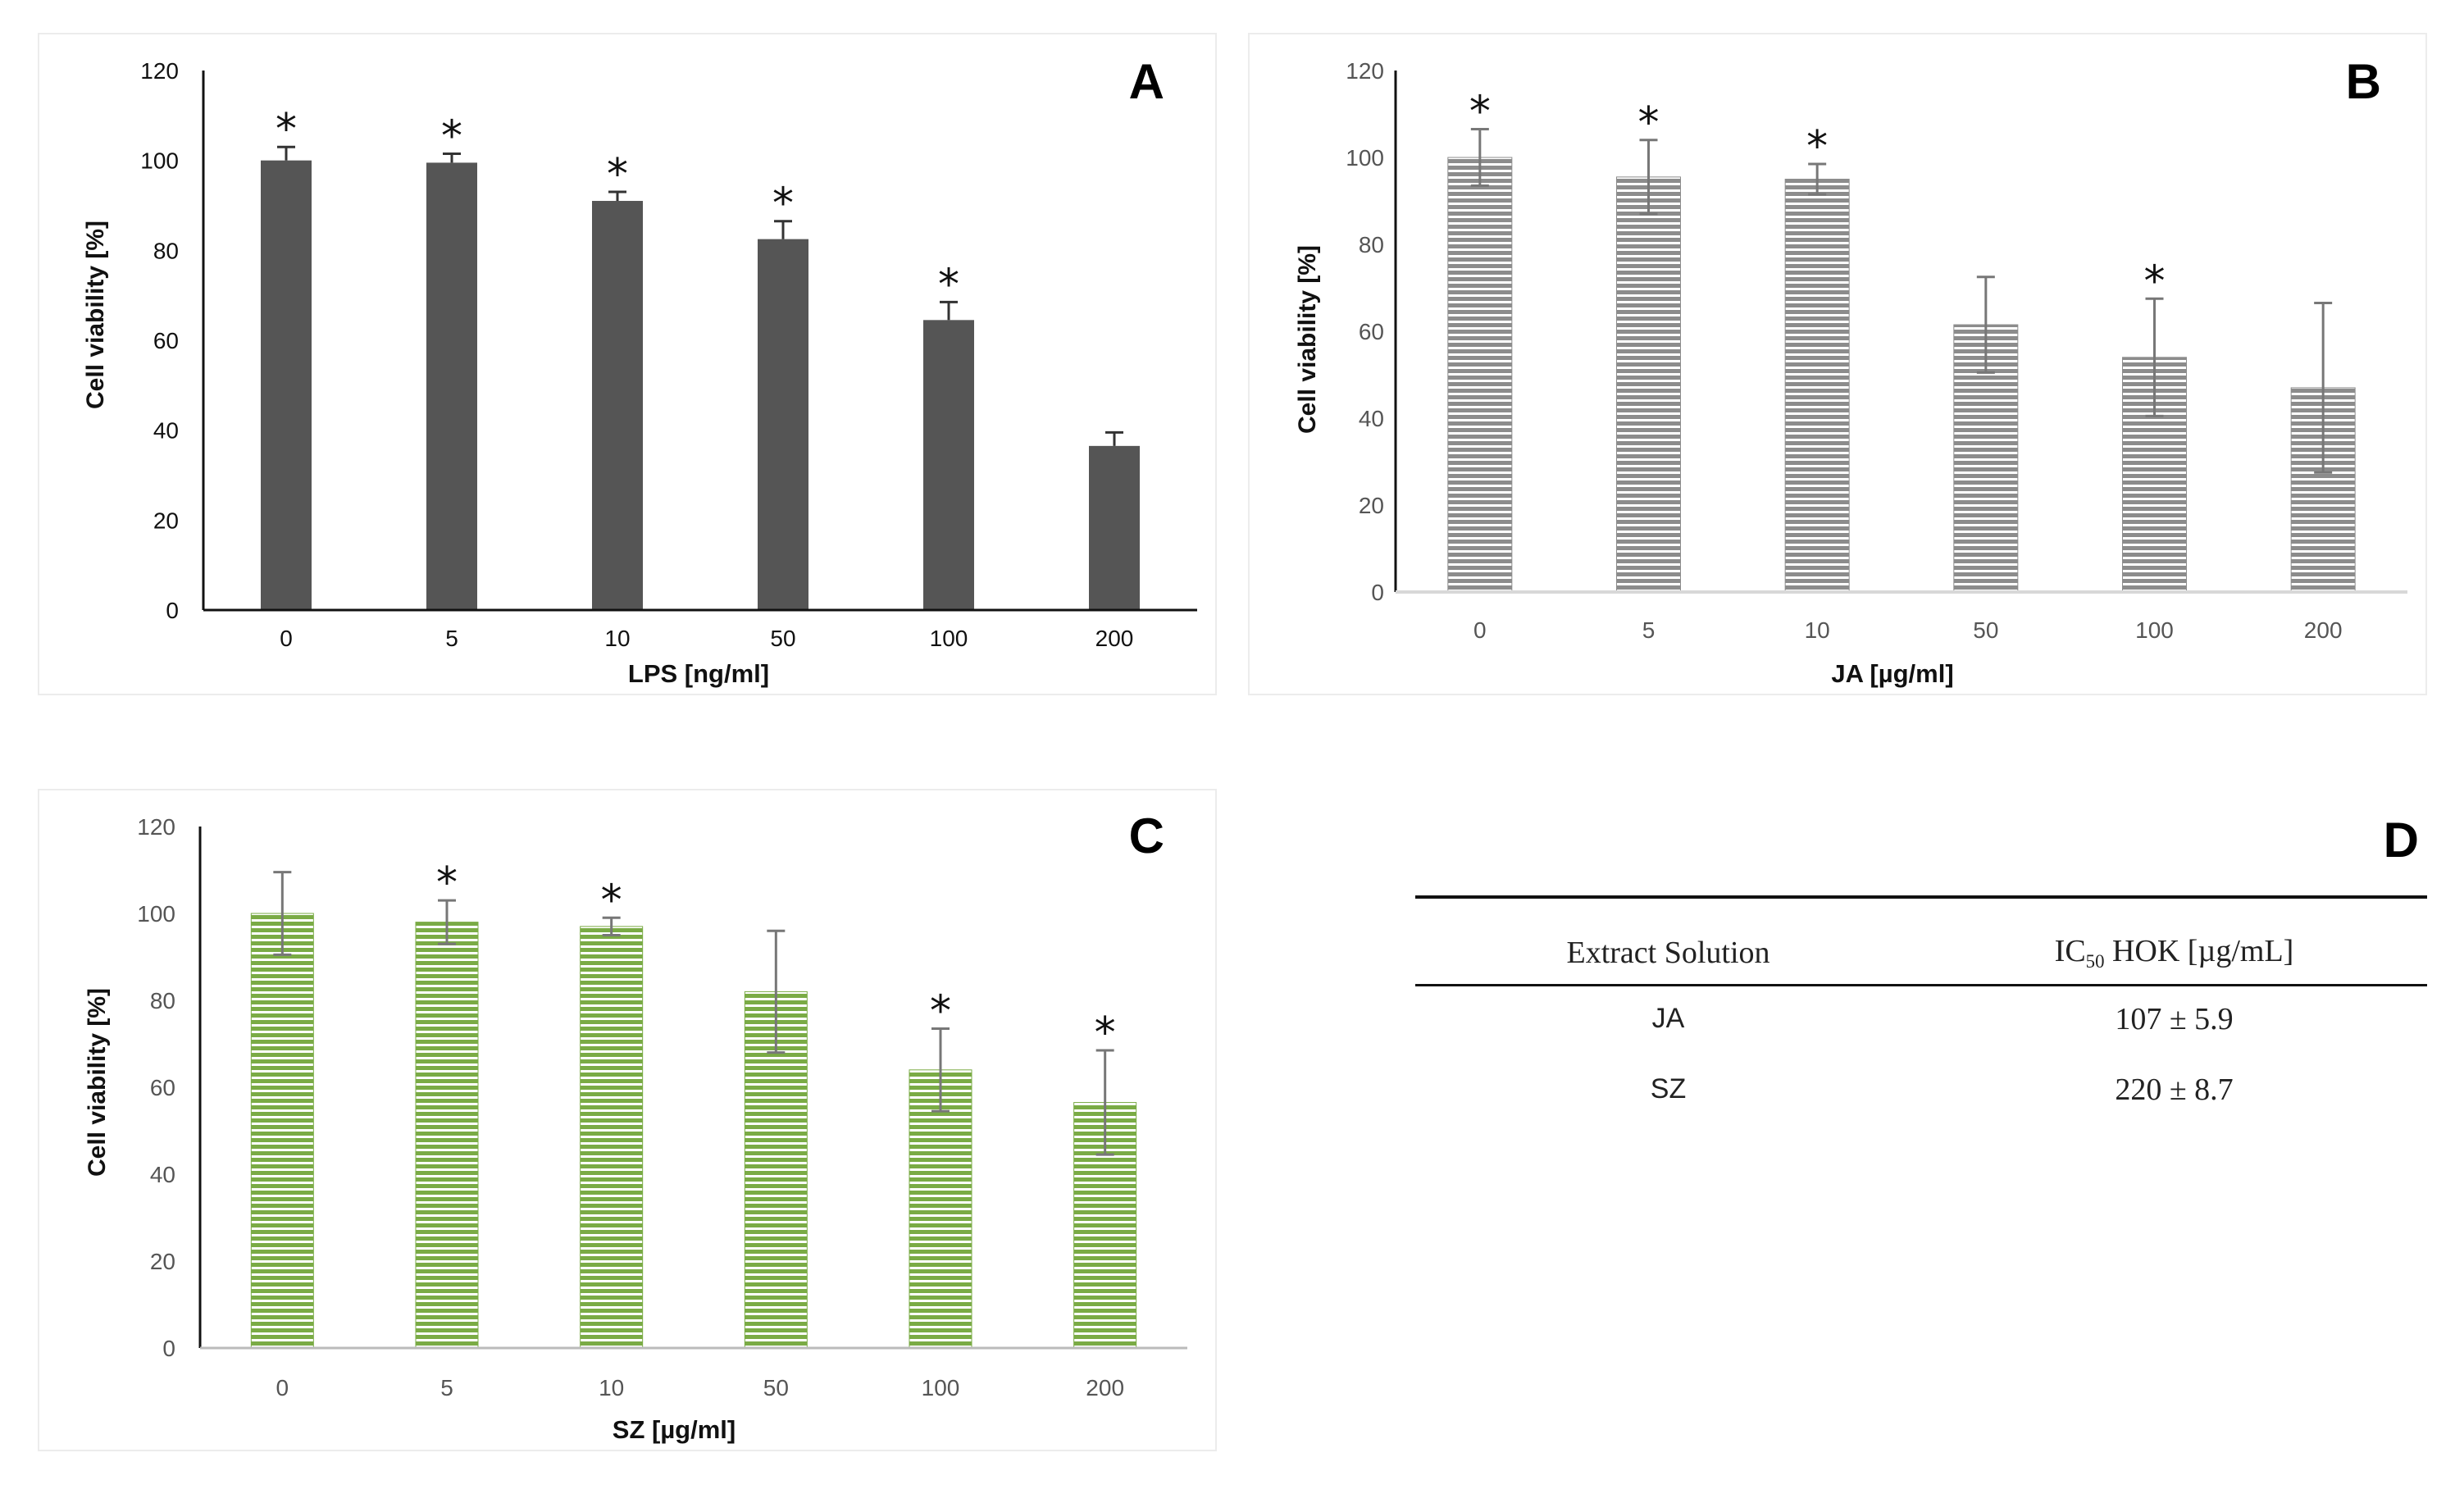  I want to click on x-axis-label-a: LPS [ng/ml], so click(698, 673).